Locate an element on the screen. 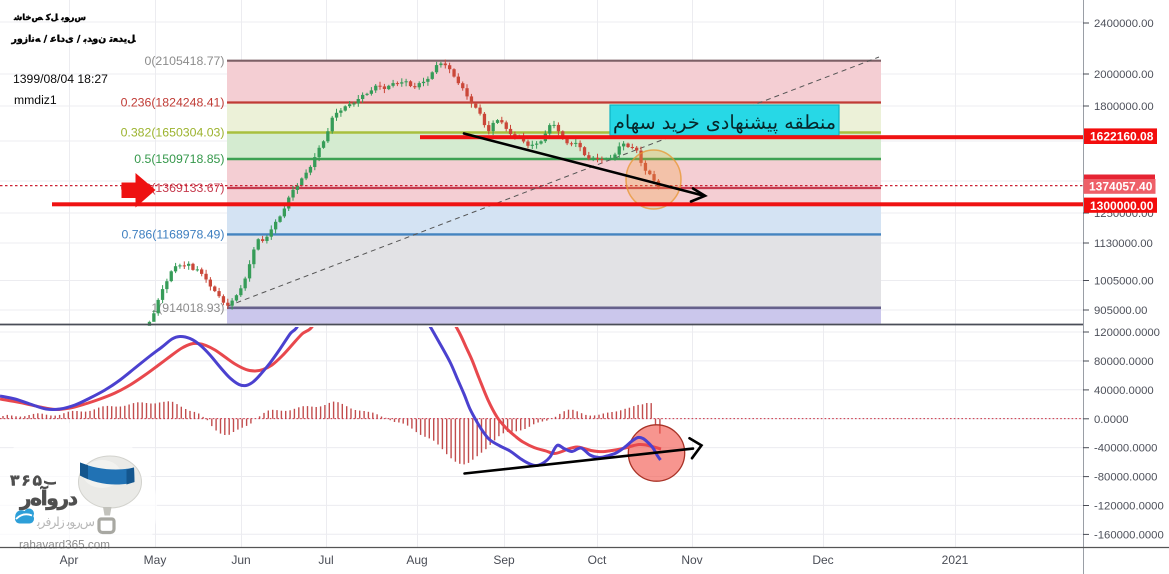 This screenshot has height=574, width=1169. svg-text: 1300000.00 is located at coordinates (1122, 206).